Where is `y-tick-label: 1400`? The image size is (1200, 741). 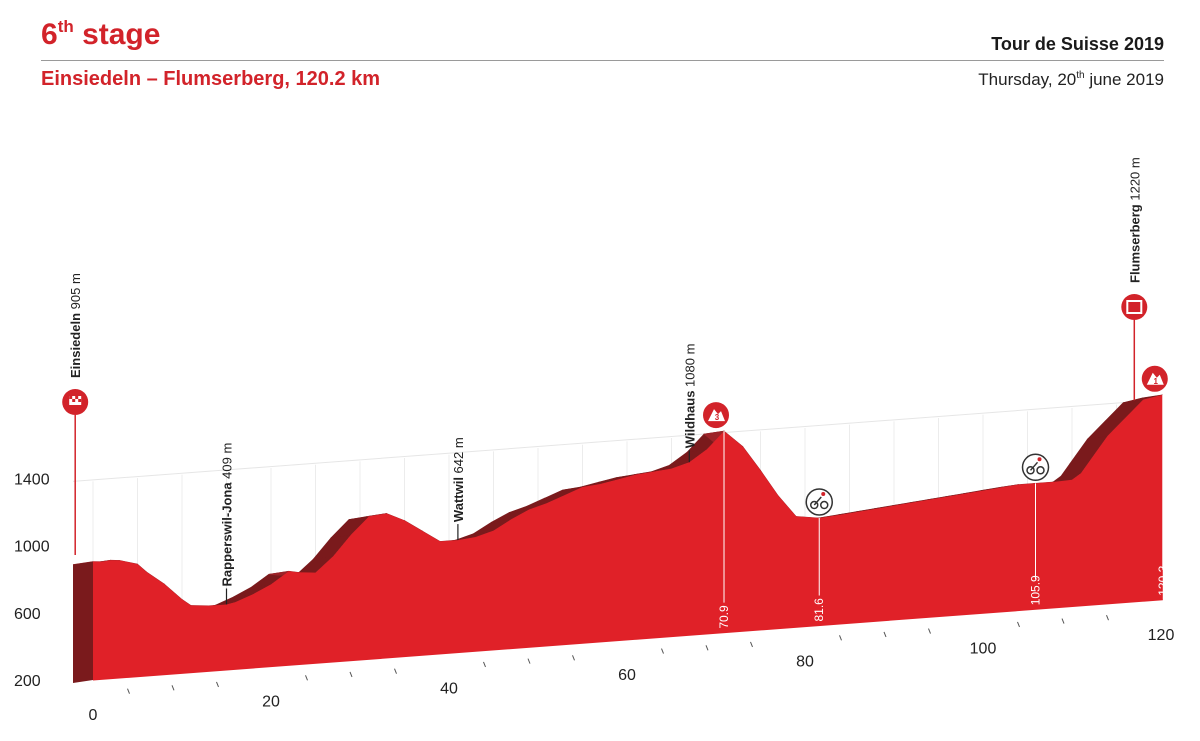
y-tick-label: 1400 is located at coordinates (32, 479).